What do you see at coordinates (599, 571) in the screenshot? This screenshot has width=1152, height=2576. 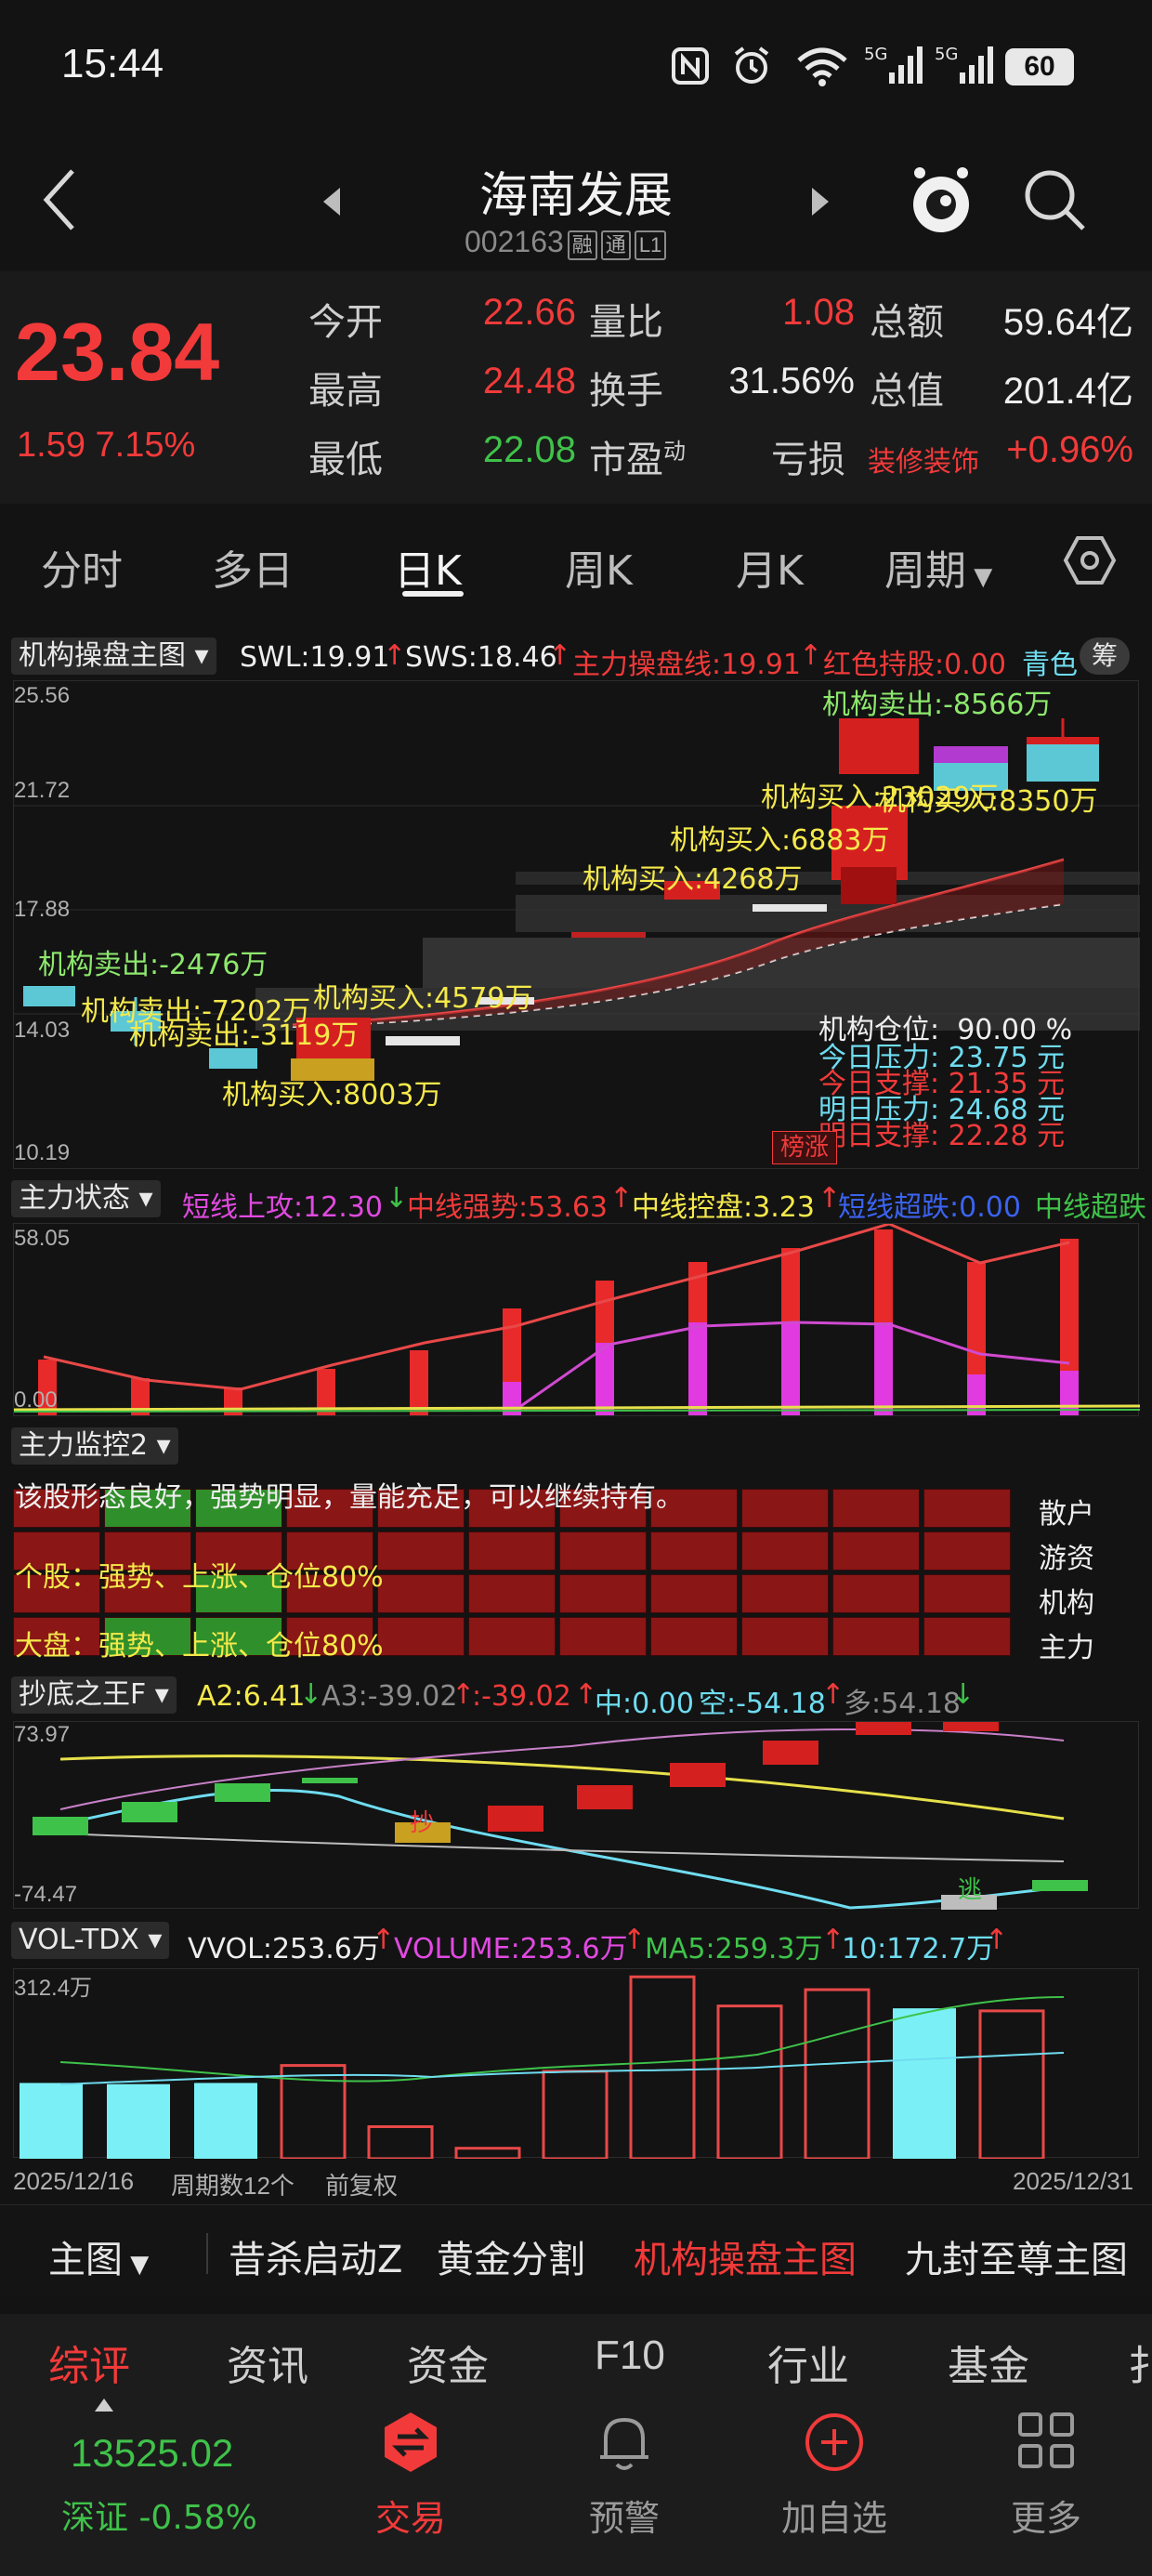 I see `tab-weekly-k: 周K` at bounding box center [599, 571].